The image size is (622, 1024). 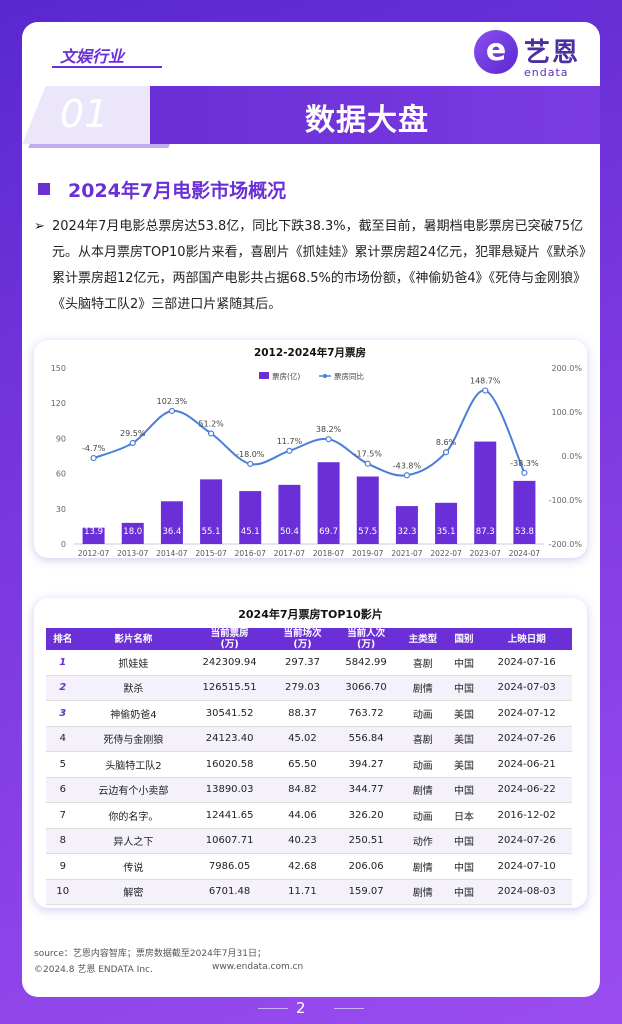 I want to click on yoy-value-label: -4.7%, so click(x=94, y=448).